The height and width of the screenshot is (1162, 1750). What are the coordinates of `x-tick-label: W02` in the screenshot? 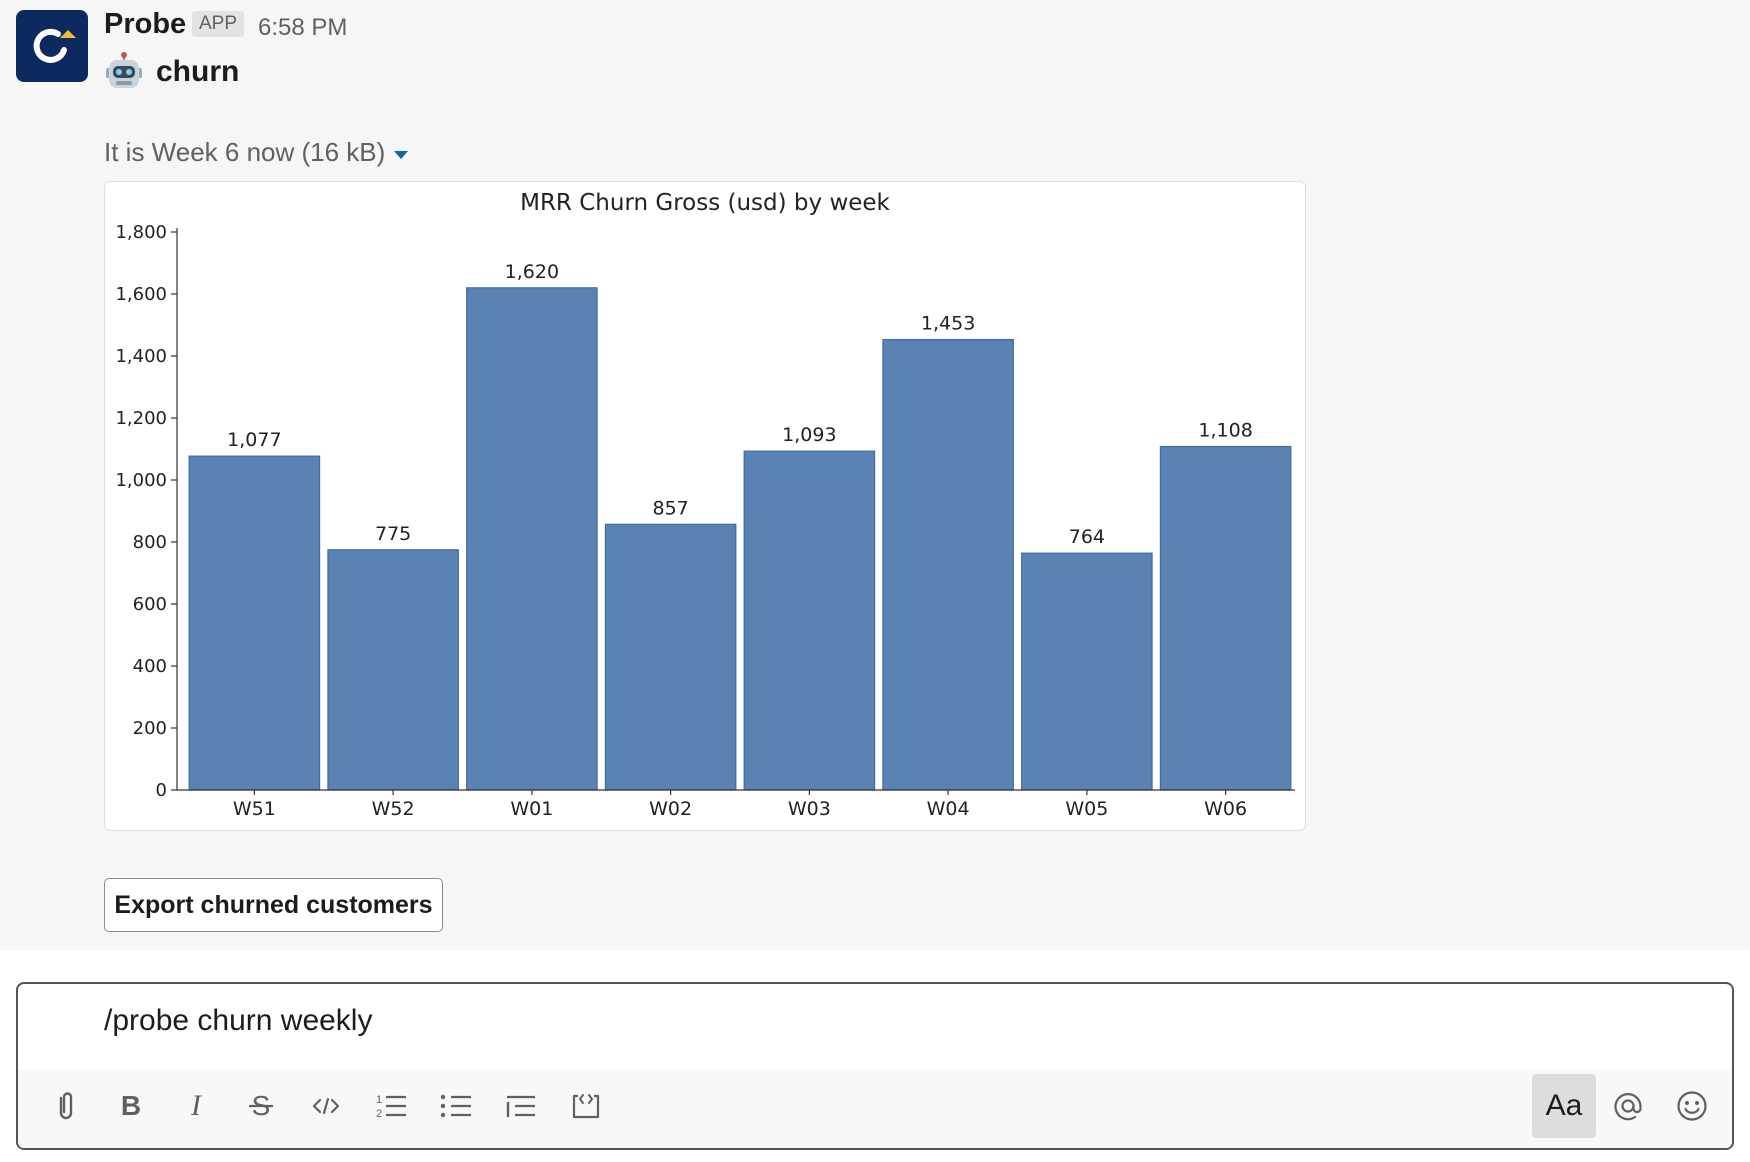 It's located at (670, 809).